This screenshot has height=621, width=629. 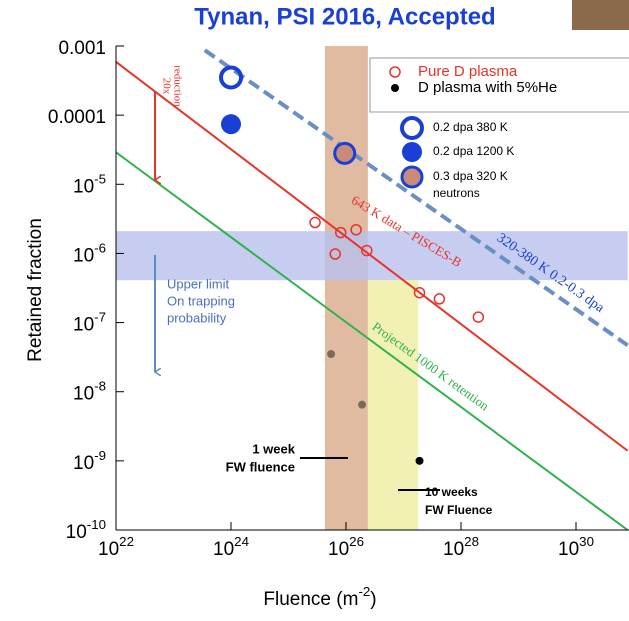 What do you see at coordinates (82, 48) in the screenshot?
I see `y-tick-label: 0.001` at bounding box center [82, 48].